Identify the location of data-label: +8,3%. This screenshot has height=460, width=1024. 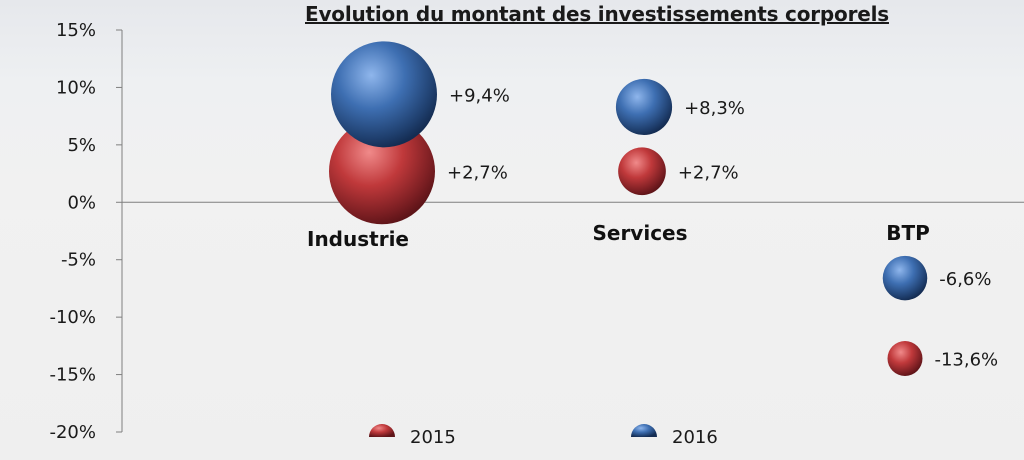
(714, 108).